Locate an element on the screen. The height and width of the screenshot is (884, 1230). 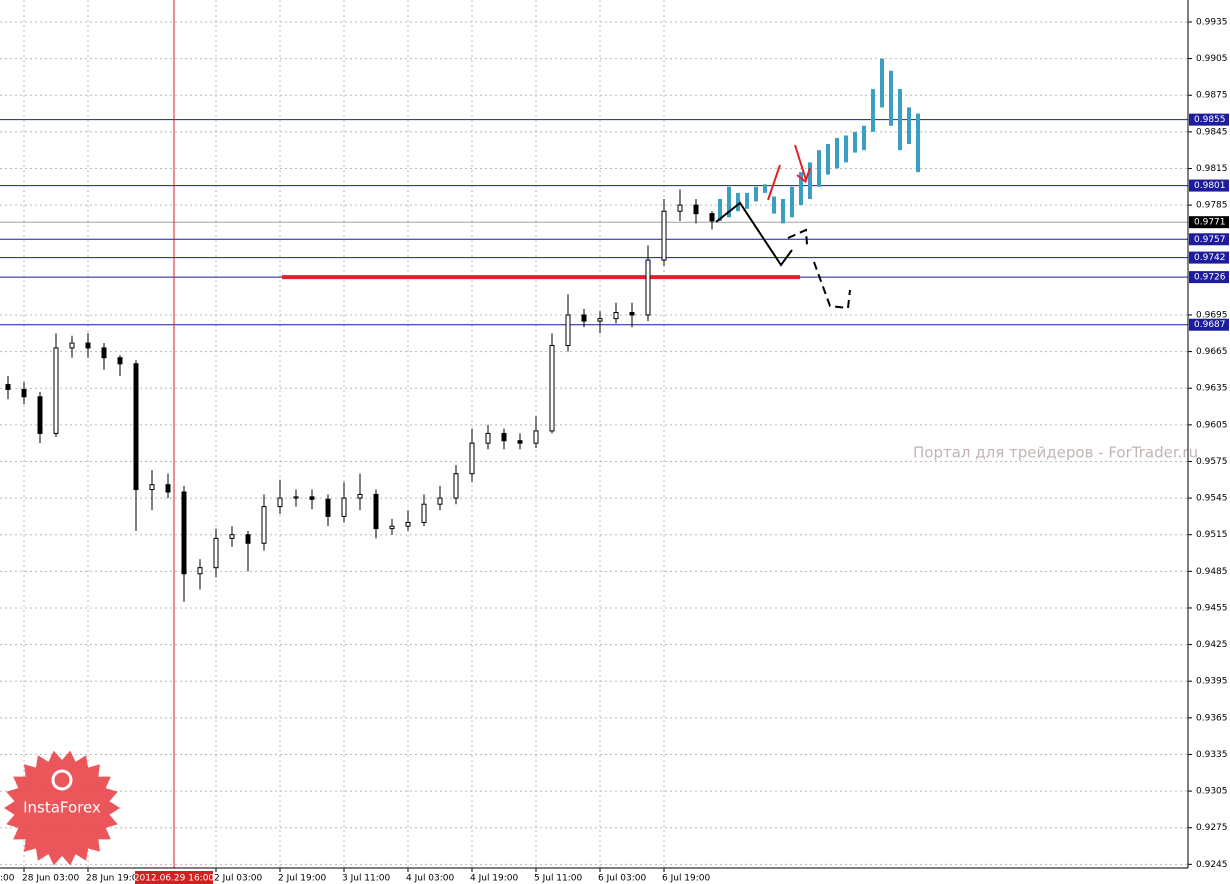
y-tick-label: 0.9305 is located at coordinates (1212, 792).